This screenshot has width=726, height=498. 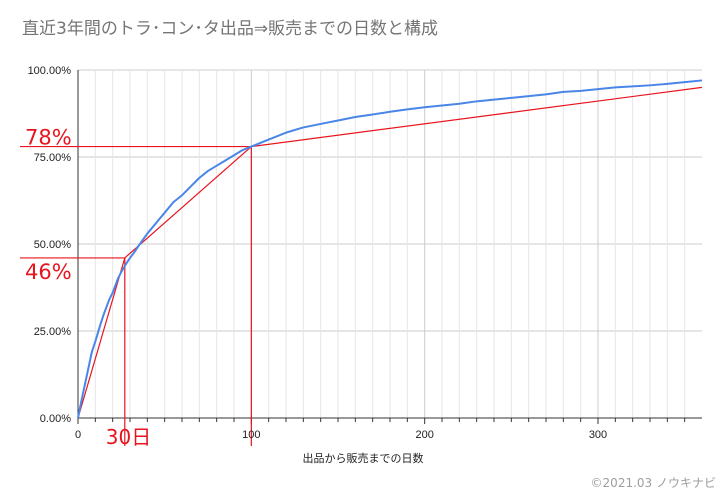 What do you see at coordinates (53, 332) in the screenshot?
I see `y-tick-label: 25.00%` at bounding box center [53, 332].